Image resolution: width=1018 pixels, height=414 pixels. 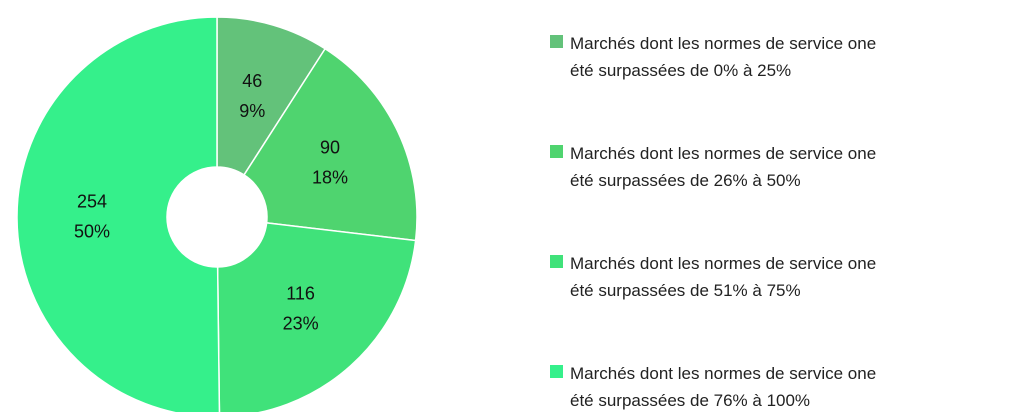 What do you see at coordinates (330, 177) in the screenshot?
I see `percent-label: 18%` at bounding box center [330, 177].